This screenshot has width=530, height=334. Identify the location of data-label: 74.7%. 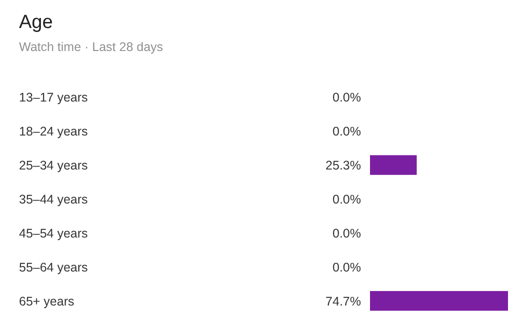
(343, 301).